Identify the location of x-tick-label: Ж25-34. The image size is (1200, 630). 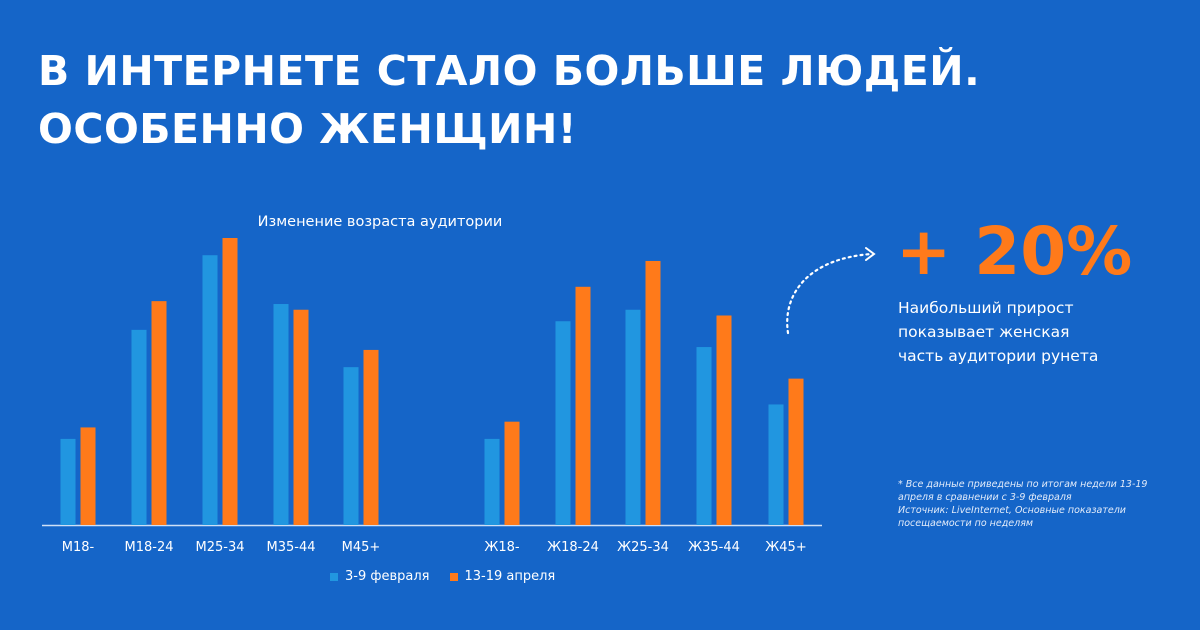
(643, 547).